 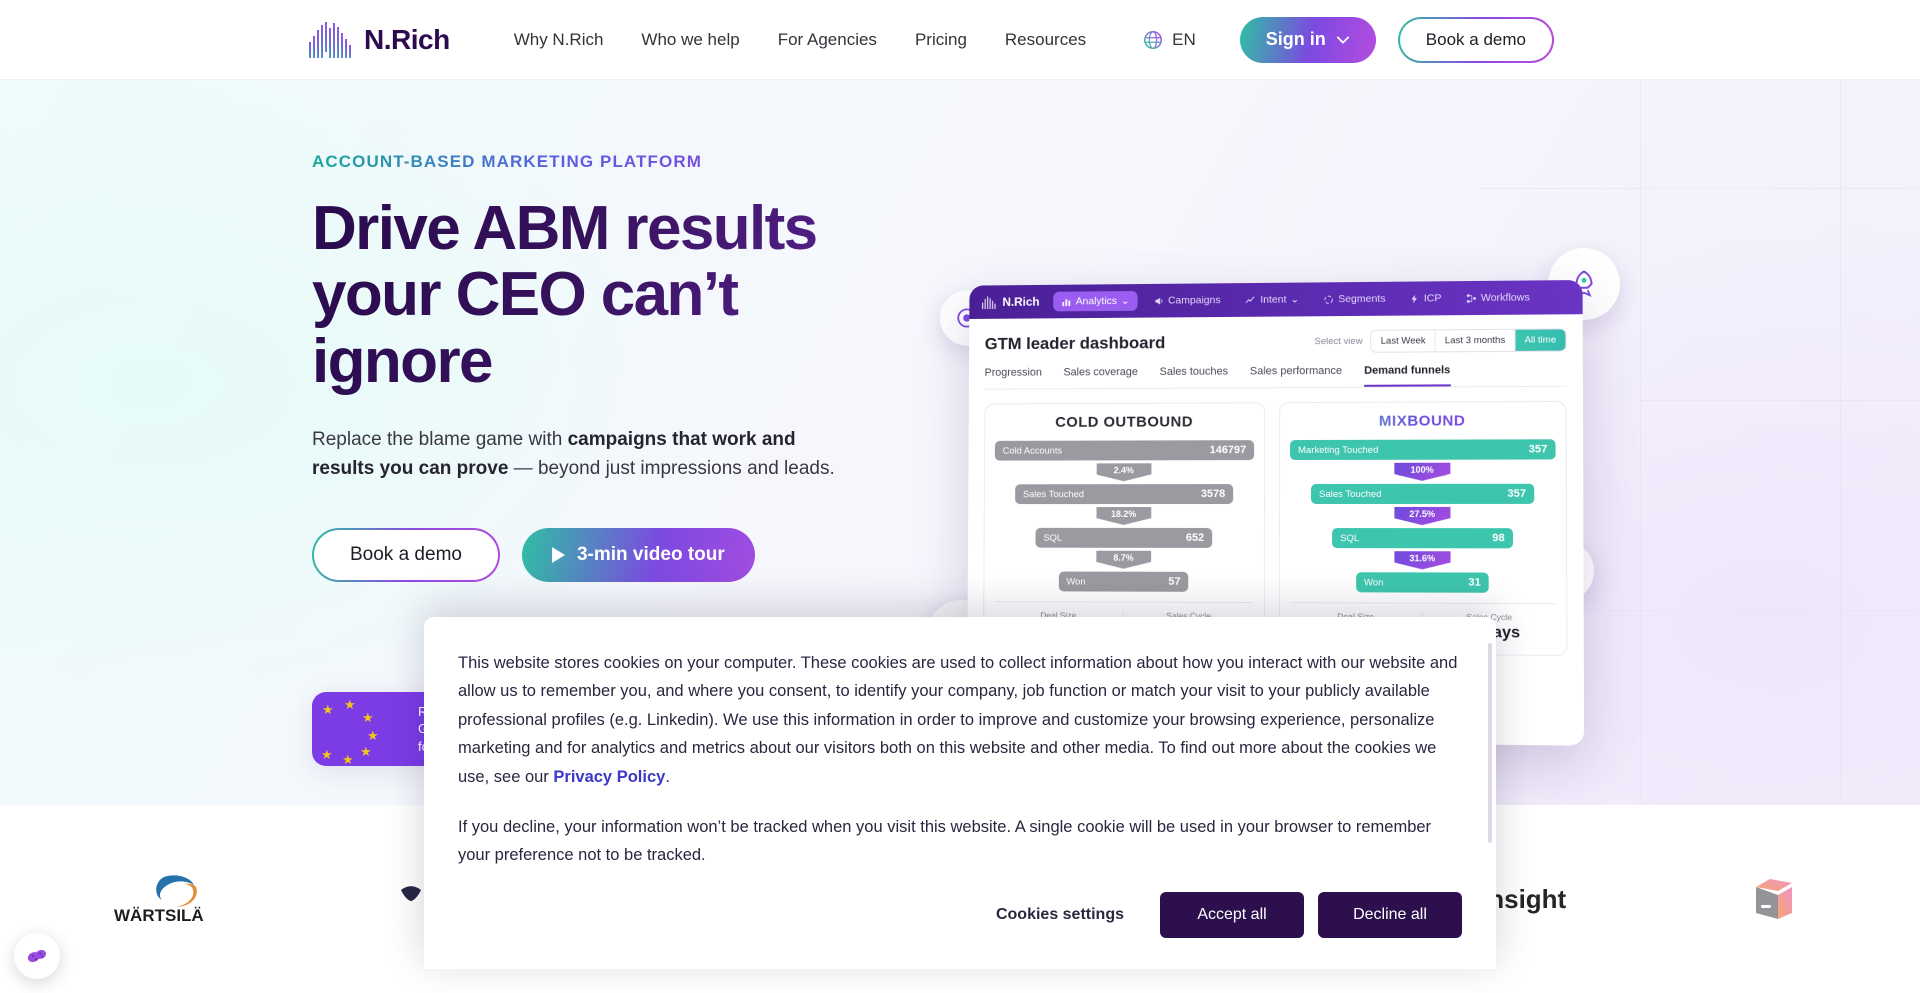 I want to click on hero-video-tour-label: 3-min video tour, so click(x=650, y=554).